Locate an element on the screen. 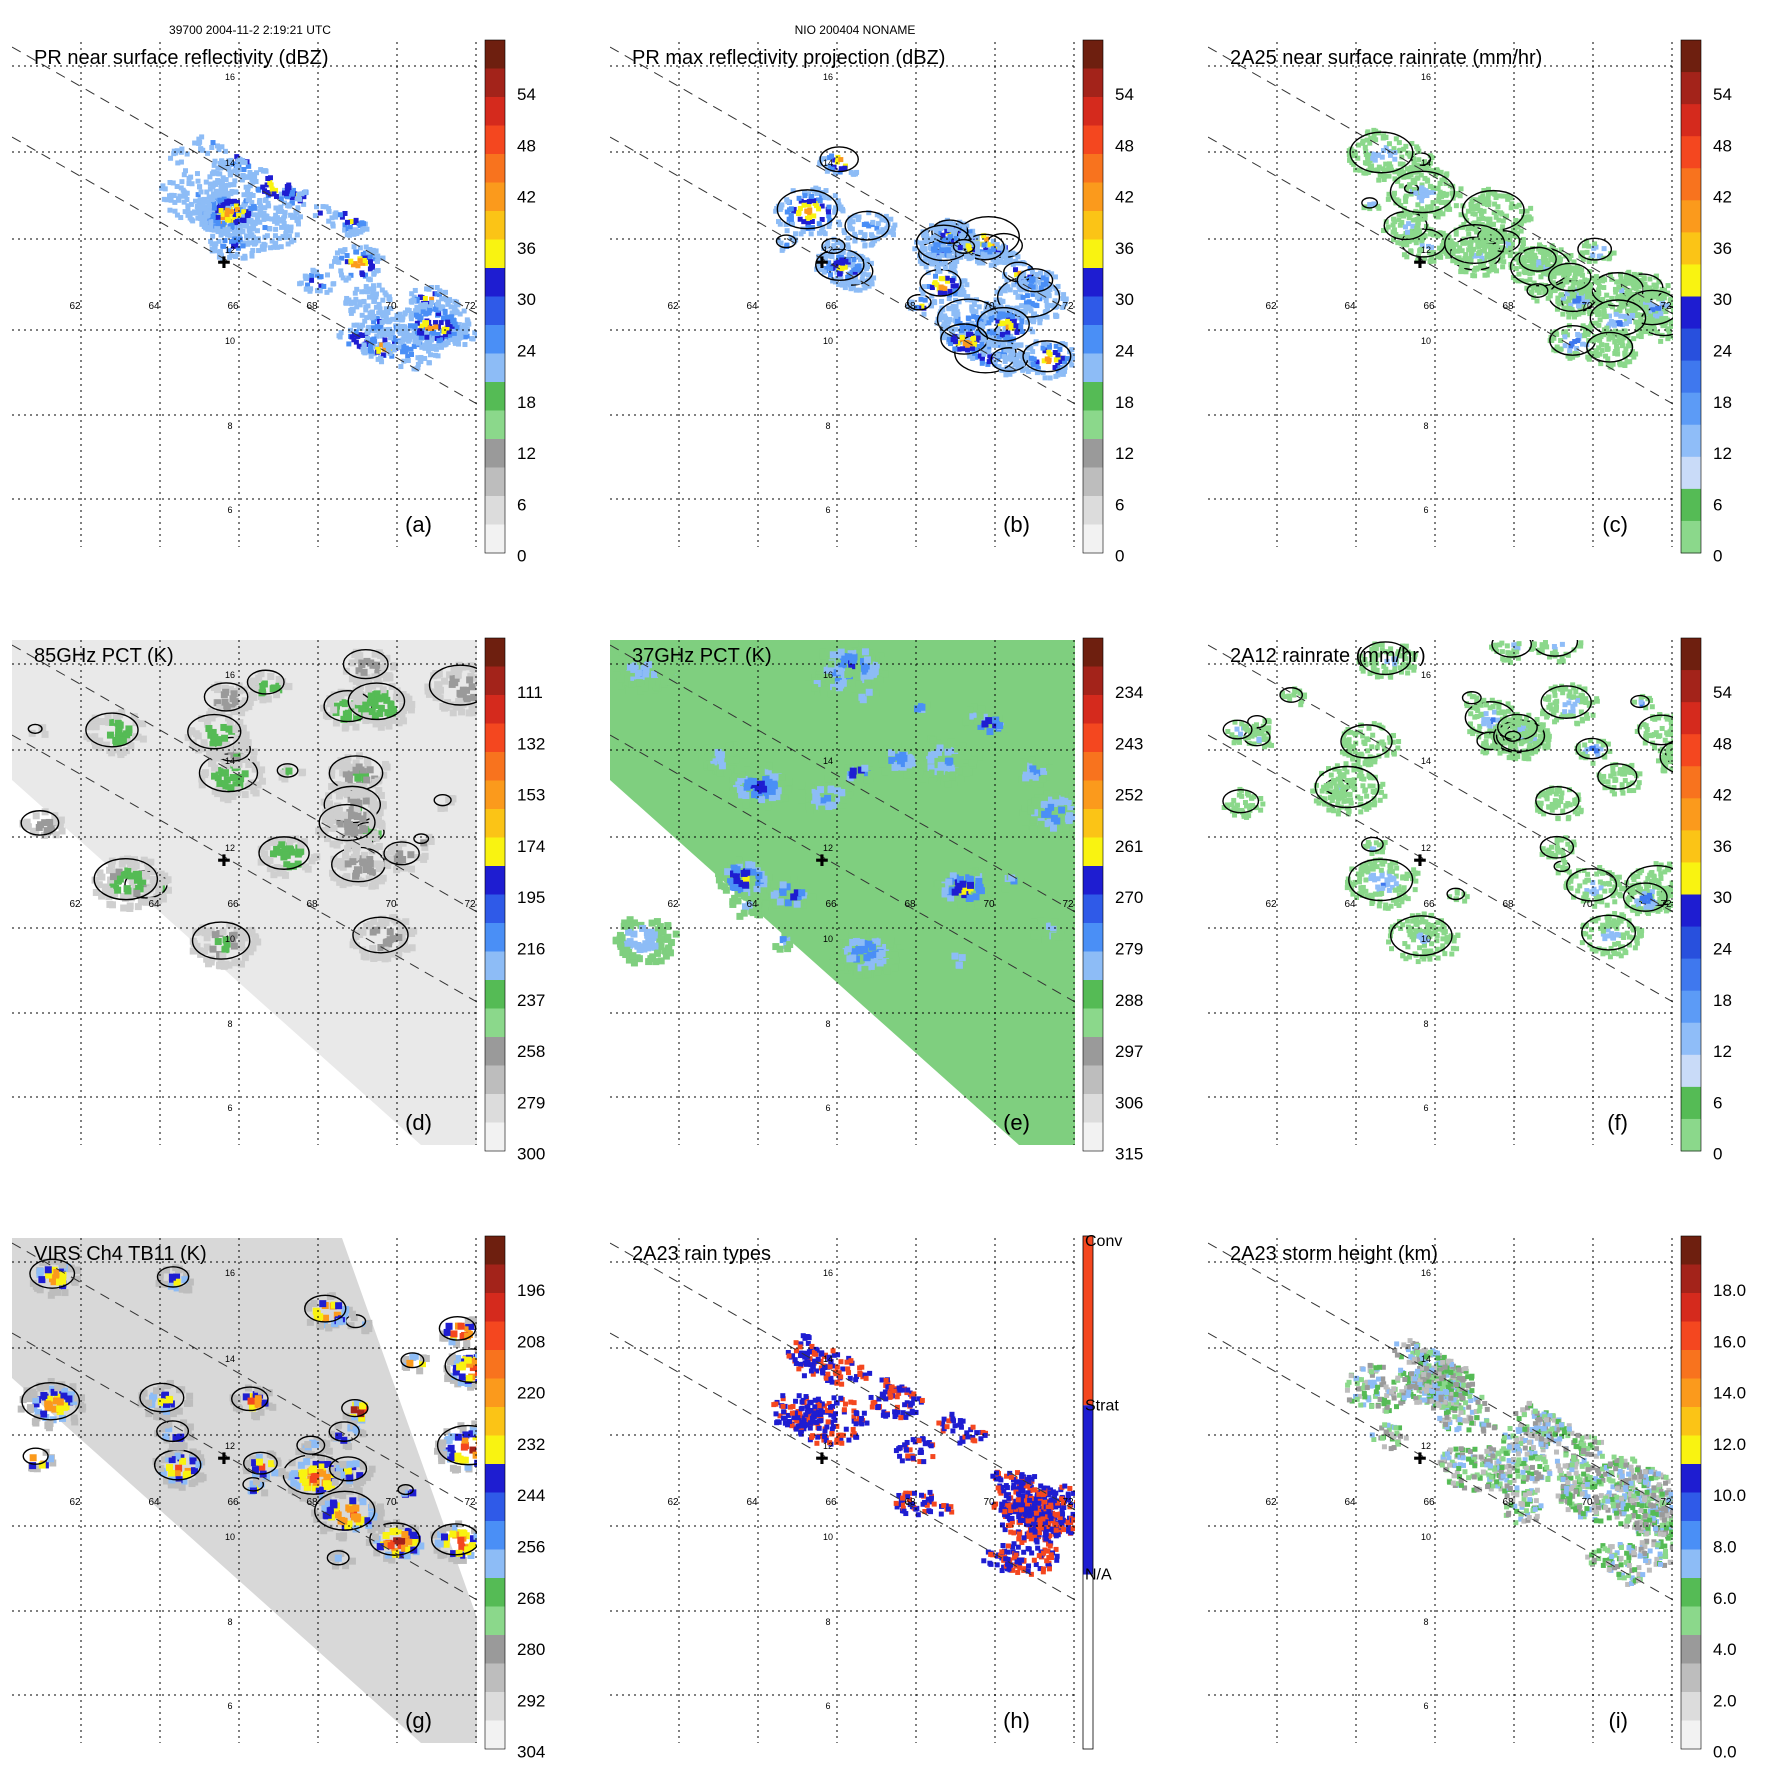 This screenshot has height=1771, width=1771. x-tick-label: 66 is located at coordinates (233, 306).